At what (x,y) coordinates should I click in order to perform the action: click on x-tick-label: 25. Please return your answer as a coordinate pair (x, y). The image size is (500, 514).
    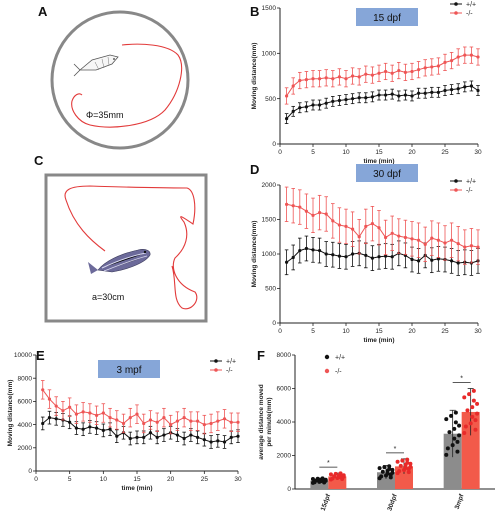
    Looking at the image, I should click on (205, 479).